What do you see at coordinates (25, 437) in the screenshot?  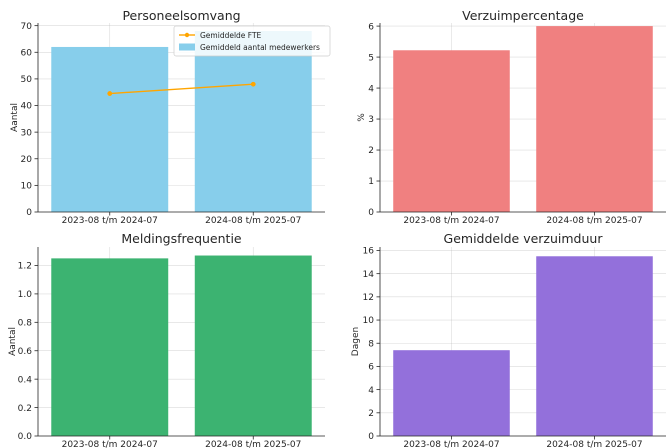 I see `y-tick-label: 0.0` at bounding box center [25, 437].